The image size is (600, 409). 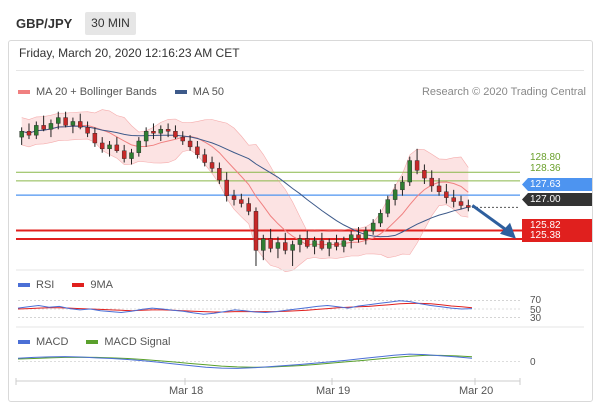 I want to click on research-credit: Research © 2020 Trading Central, so click(x=503, y=92).